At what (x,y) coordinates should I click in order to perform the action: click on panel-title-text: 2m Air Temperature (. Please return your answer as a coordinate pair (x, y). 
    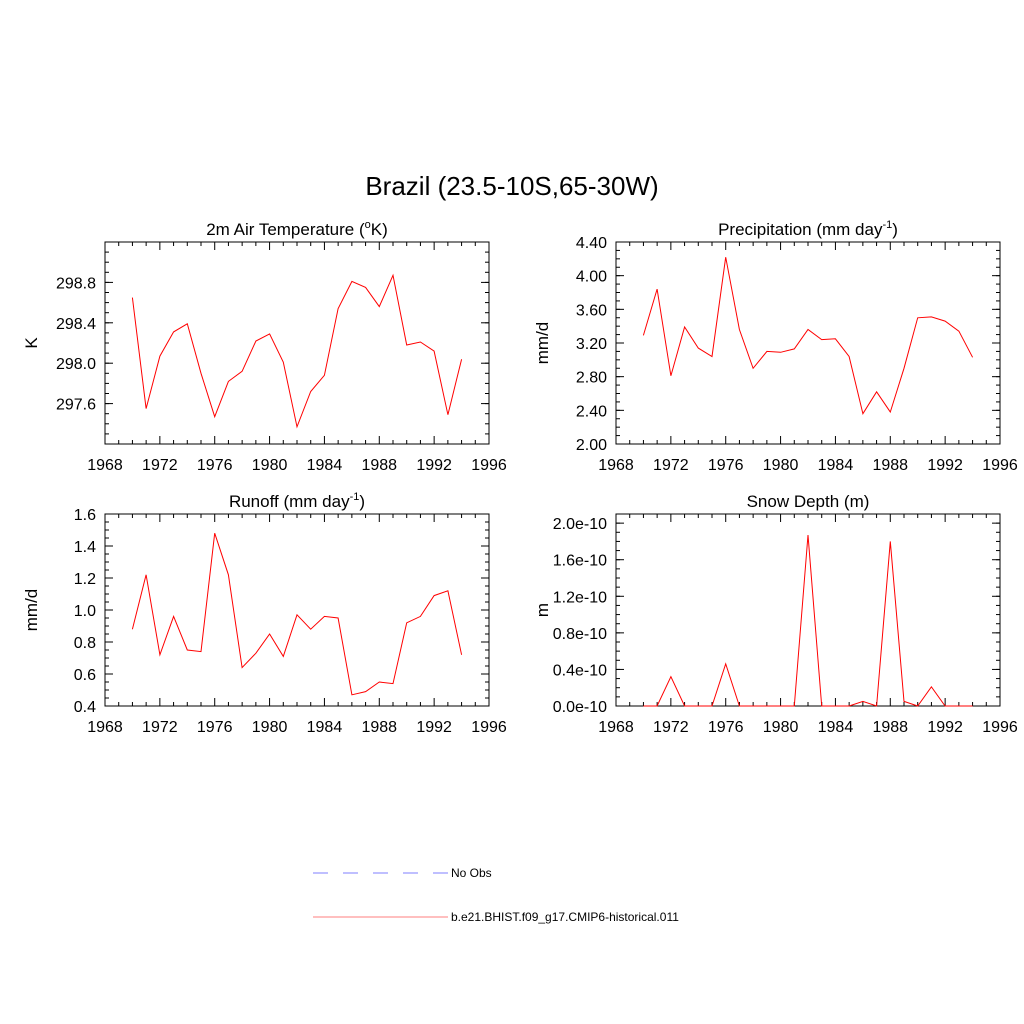
    Looking at the image, I should click on (285, 229).